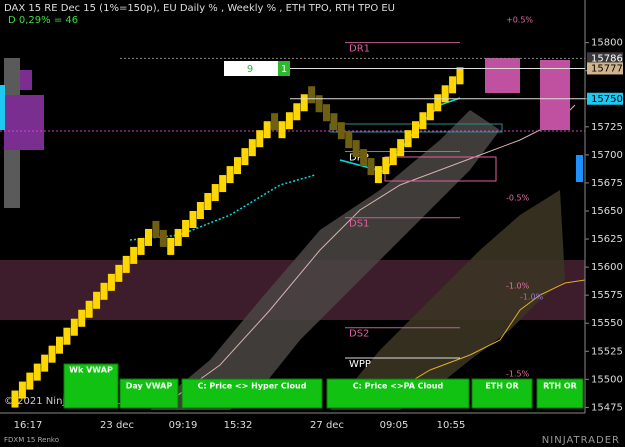 The image size is (625, 447). I want to click on x-tick-label: 10:55, so click(451, 425).